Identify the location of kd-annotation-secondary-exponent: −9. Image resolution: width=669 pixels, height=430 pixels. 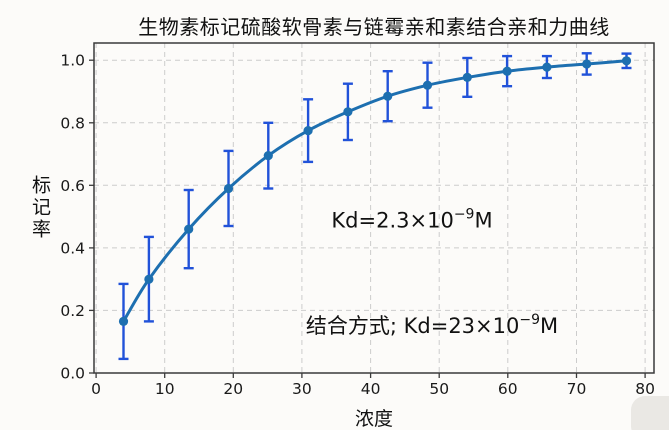
(530, 320).